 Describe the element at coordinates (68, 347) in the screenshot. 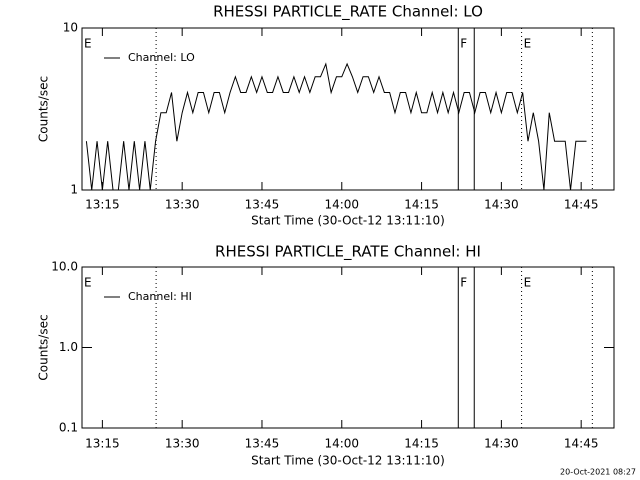

I see `y-tick-label: 1.0` at that location.